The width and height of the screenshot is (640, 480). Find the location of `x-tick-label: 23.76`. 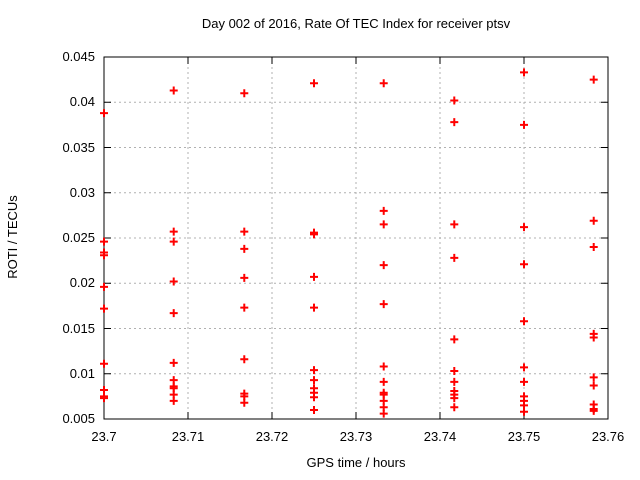

x-tick-label: 23.76 is located at coordinates (608, 436).